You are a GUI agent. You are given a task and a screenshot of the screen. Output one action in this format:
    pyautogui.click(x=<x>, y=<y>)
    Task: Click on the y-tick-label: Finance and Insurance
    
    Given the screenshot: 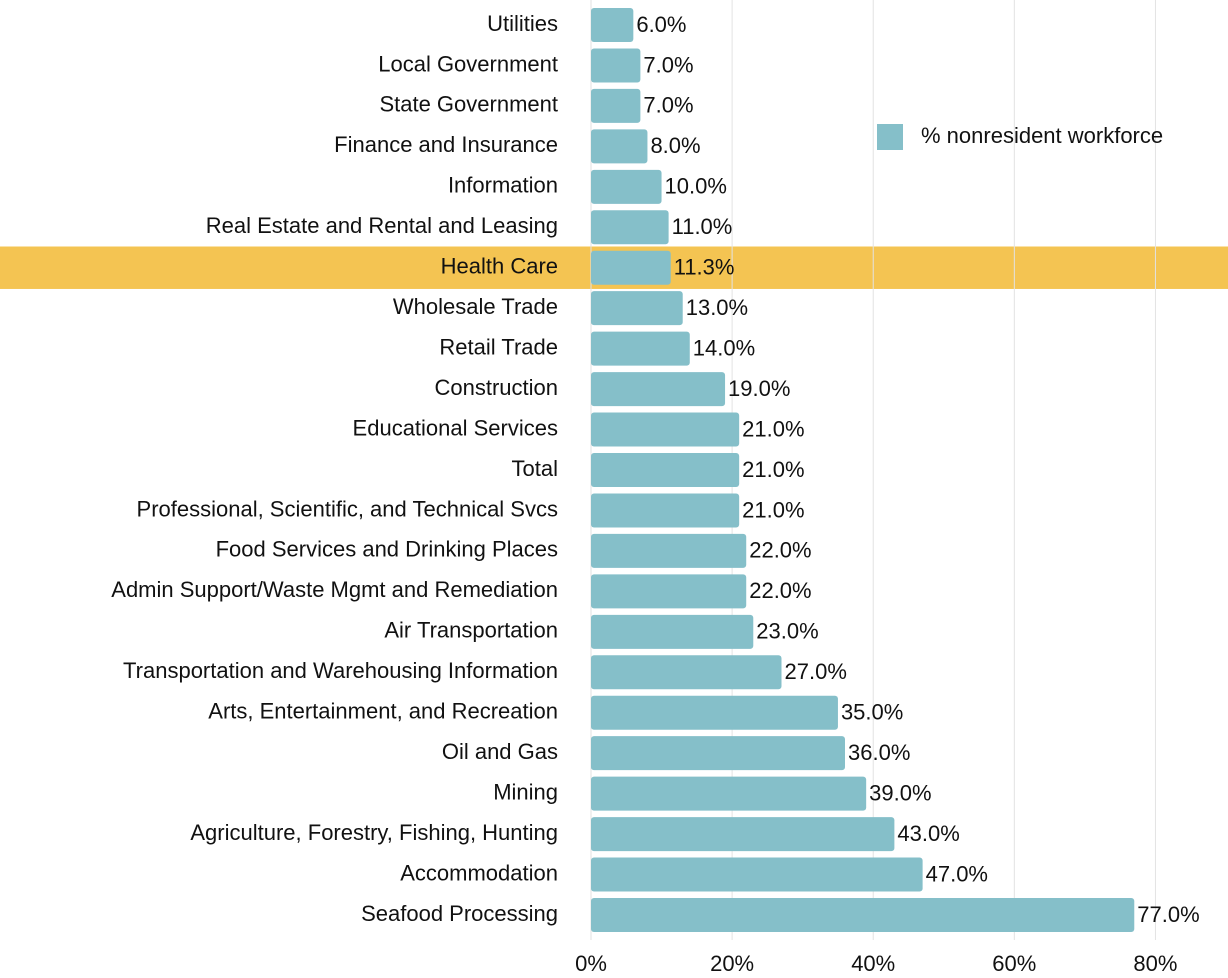 What is the action you would take?
    pyautogui.click(x=446, y=144)
    